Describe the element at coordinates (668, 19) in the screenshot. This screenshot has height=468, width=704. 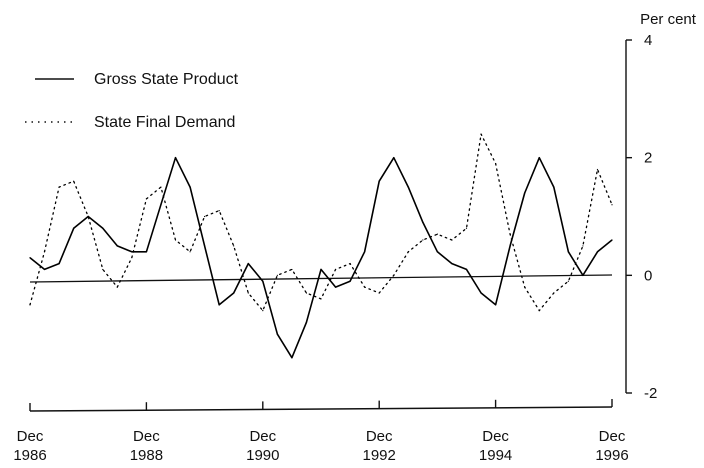
I see `y-unit-label: Per cent` at that location.